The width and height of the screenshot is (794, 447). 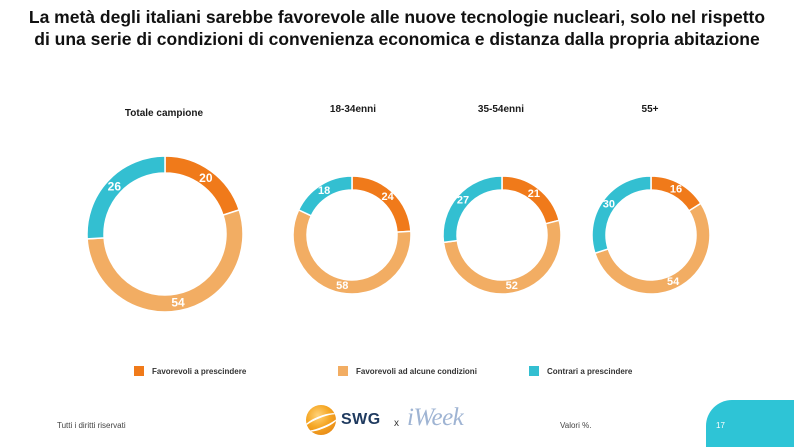 I want to click on legend-item-contrari: Contrari a prescindere, so click(x=580, y=371).